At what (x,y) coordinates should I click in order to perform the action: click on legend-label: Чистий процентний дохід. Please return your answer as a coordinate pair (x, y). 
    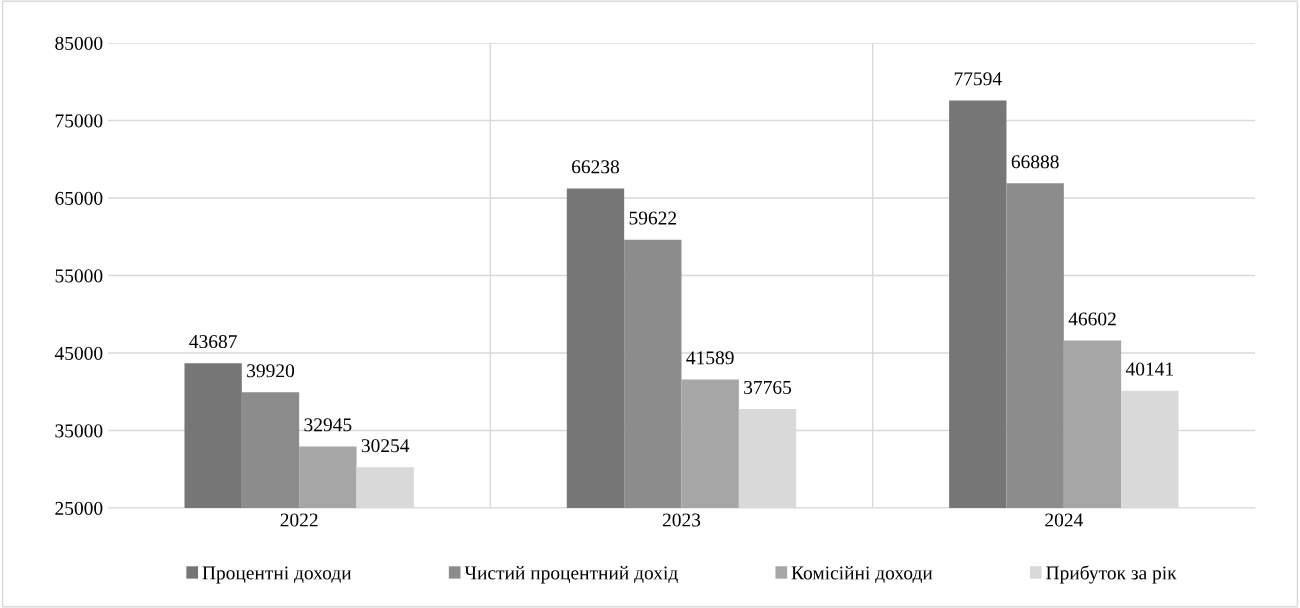
    Looking at the image, I should click on (571, 574).